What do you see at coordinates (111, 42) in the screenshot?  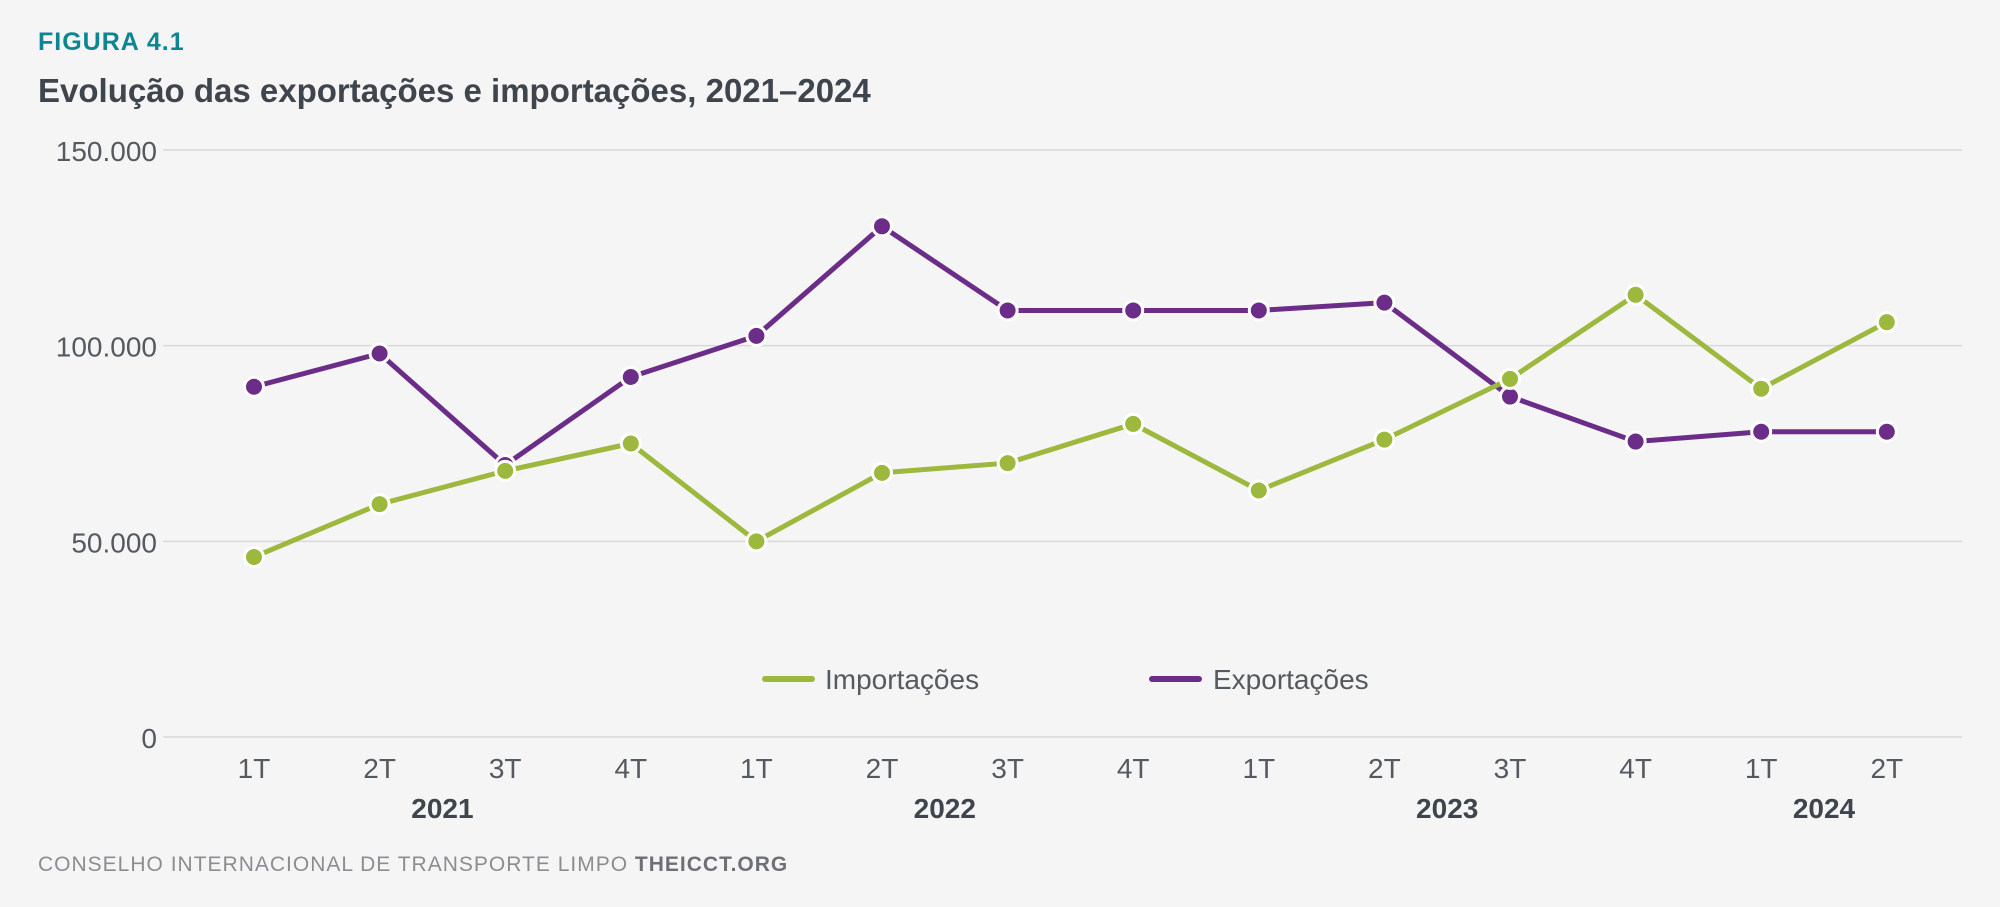 I see `figure-label: FIGURA 4.1` at bounding box center [111, 42].